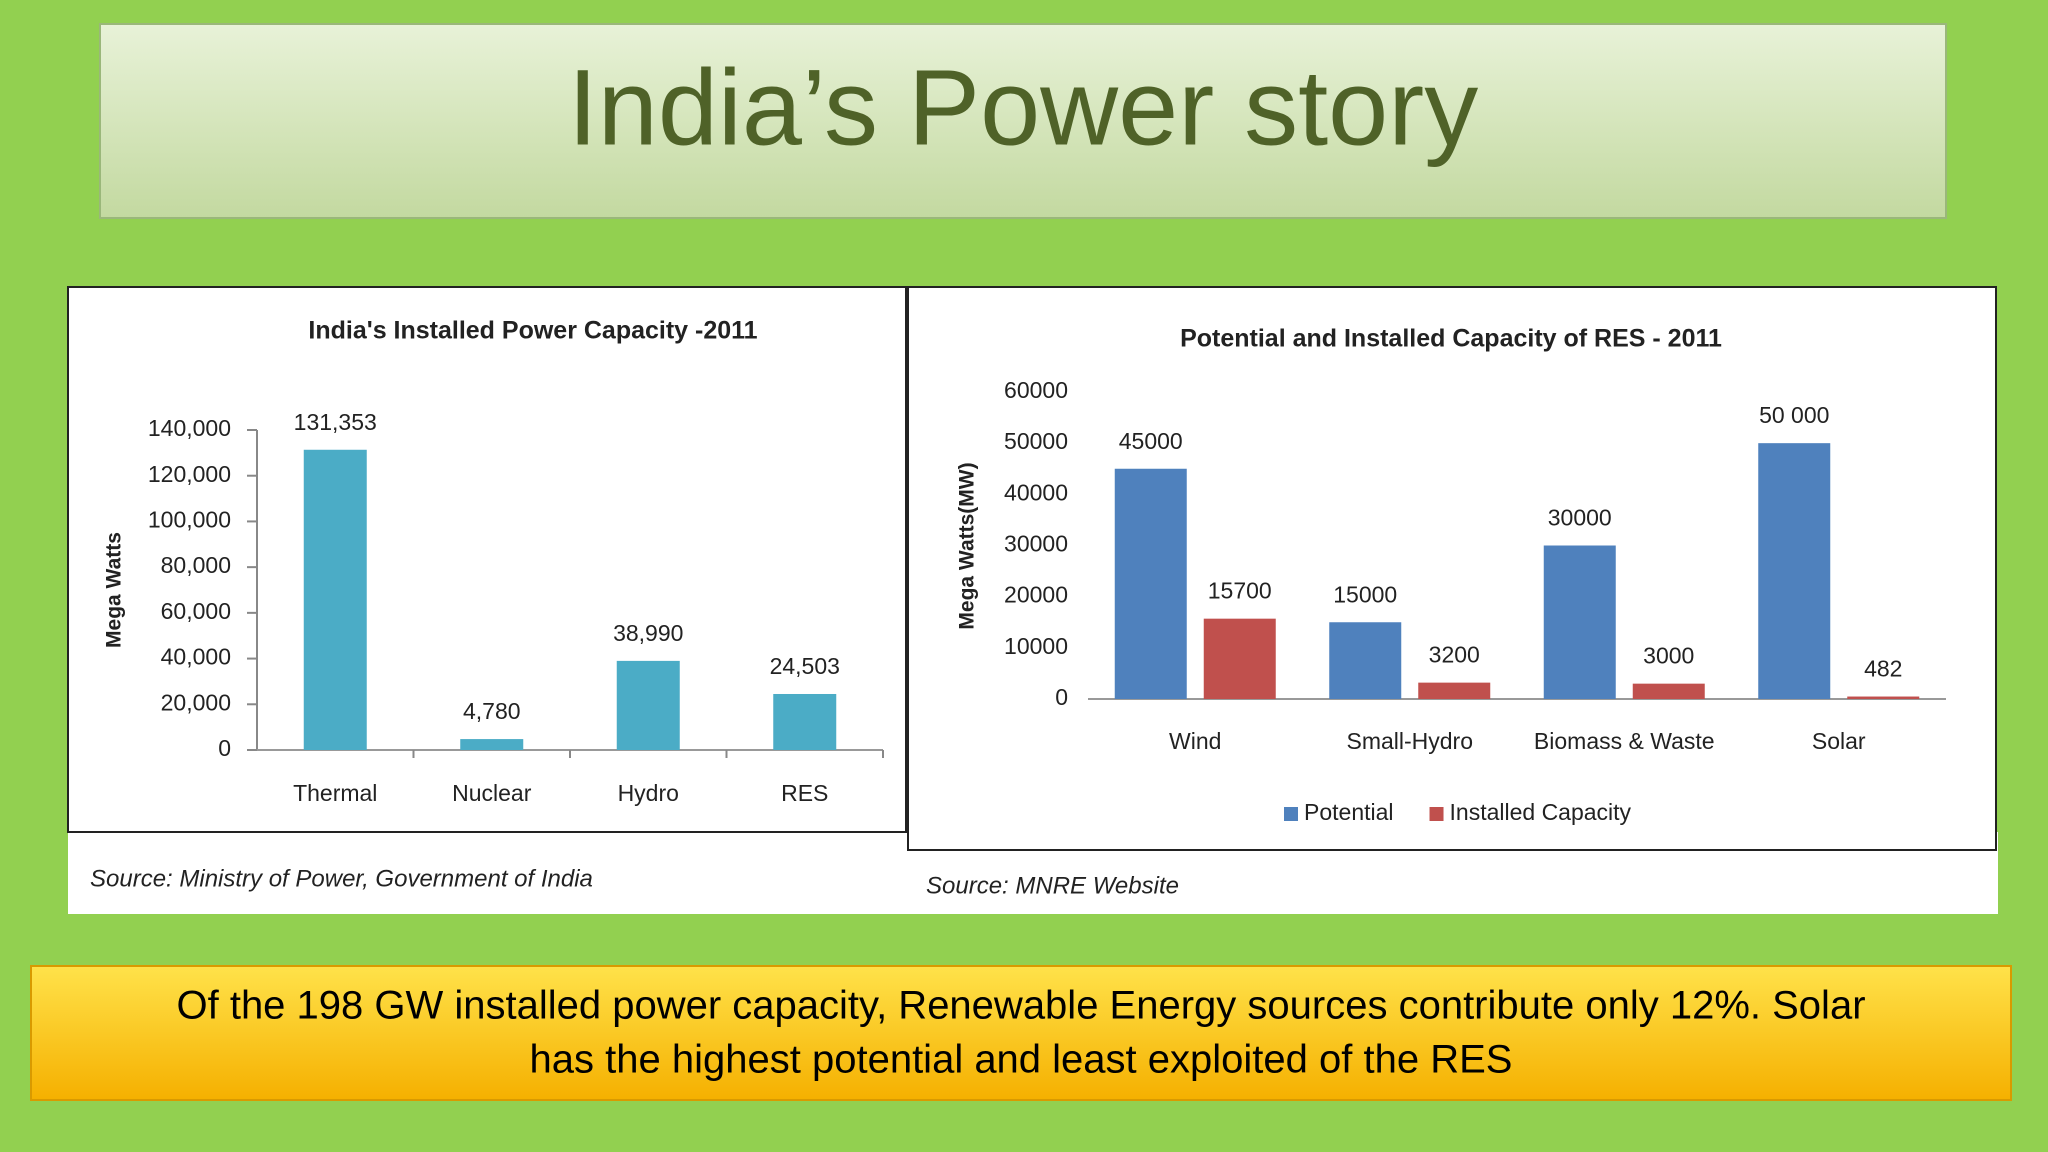 This screenshot has height=1152, width=2048. Describe the element at coordinates (1021, 1033) in the screenshot. I see `caption-box` at that location.